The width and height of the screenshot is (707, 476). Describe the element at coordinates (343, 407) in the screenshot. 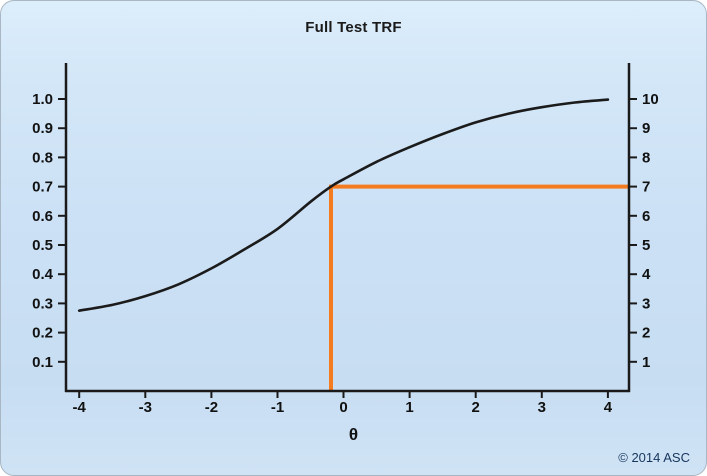

I see `x-tick-label: 0` at that location.